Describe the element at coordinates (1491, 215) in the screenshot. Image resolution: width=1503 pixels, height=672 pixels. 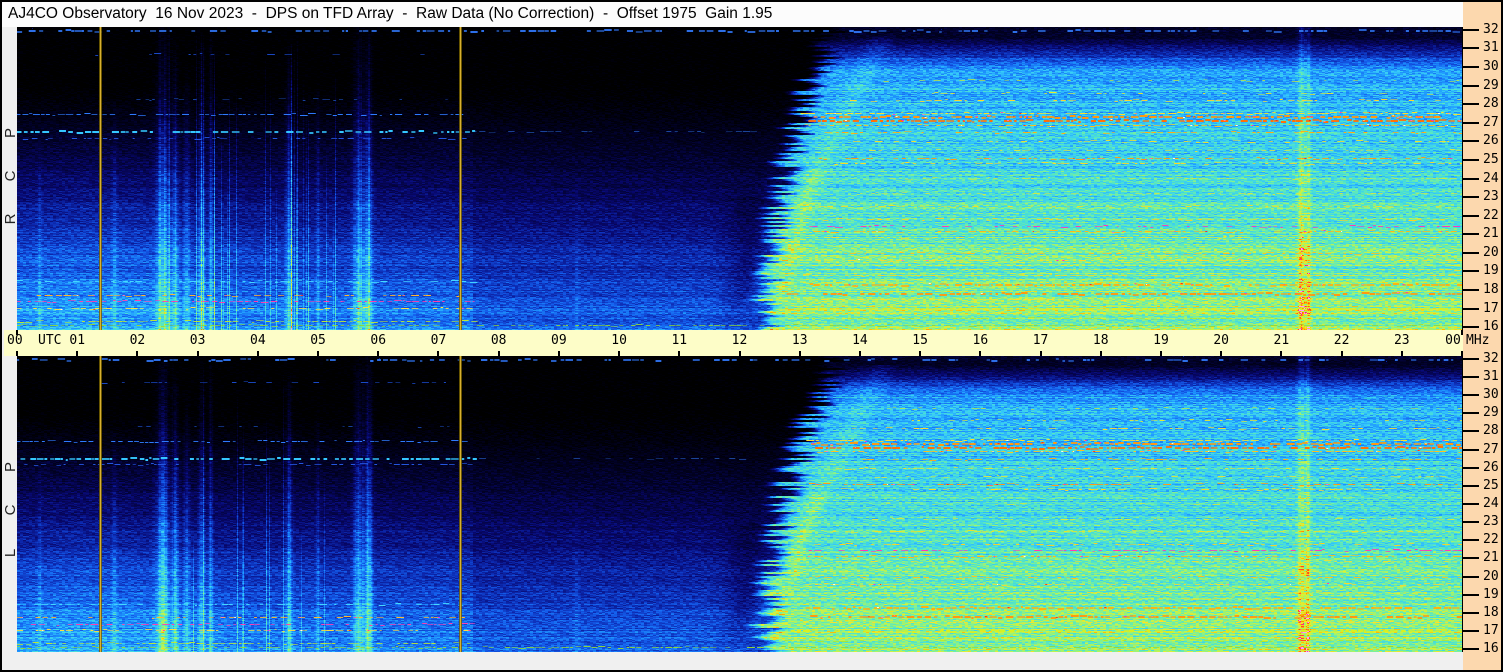
I see `freq-label-rcp-22: 22` at that location.